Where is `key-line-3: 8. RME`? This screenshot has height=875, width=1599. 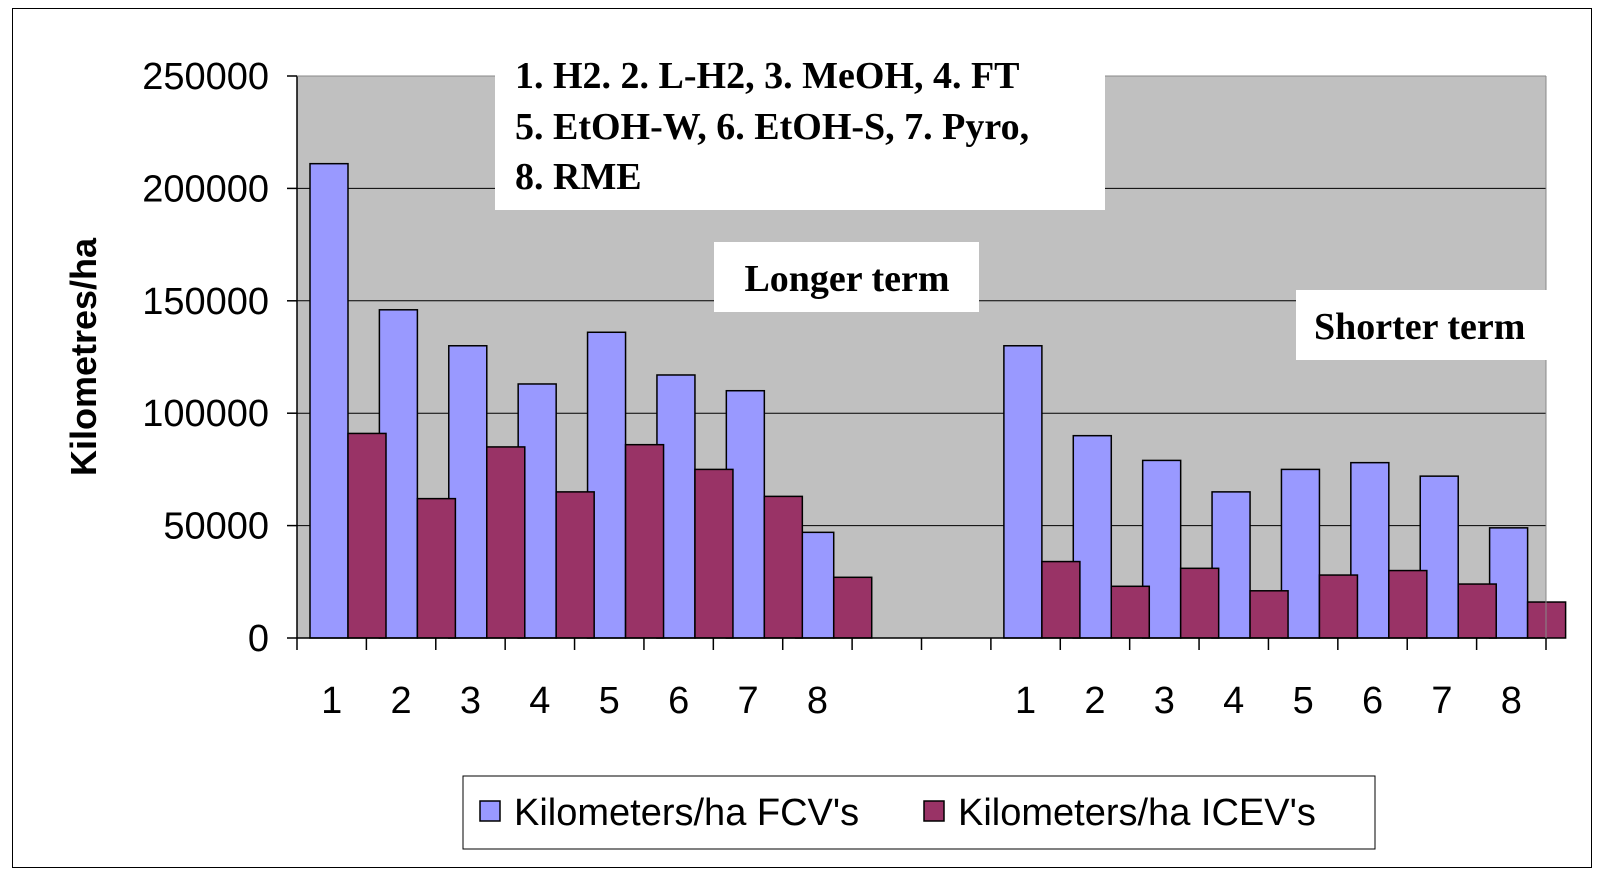 key-line-3: 8. RME is located at coordinates (578, 177).